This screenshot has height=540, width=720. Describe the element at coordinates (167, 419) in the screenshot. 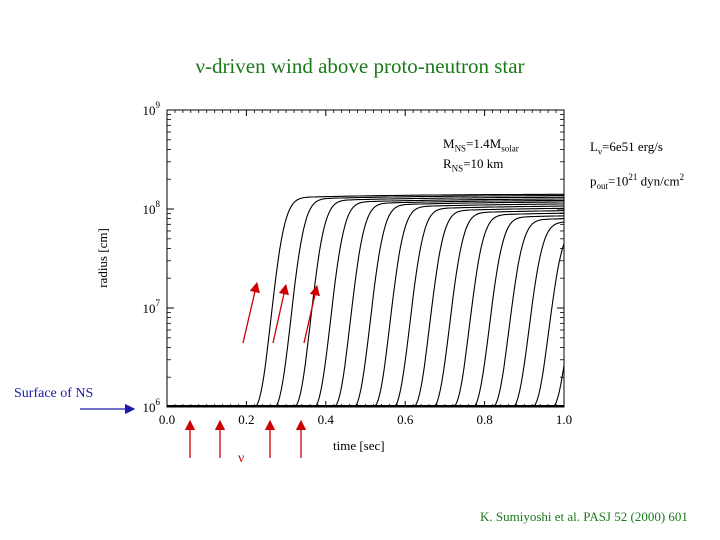

I see `x-tick-label: 0.0` at that location.